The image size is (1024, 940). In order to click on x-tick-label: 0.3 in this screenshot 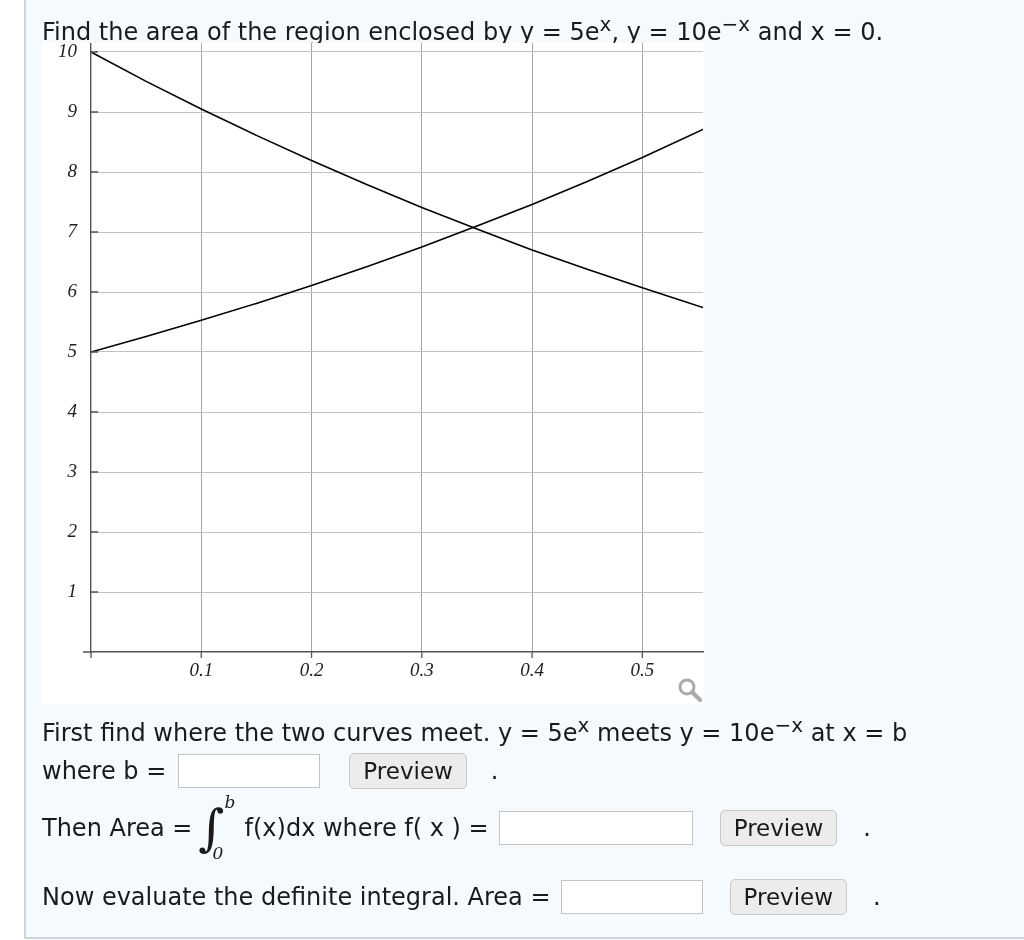, I will do `click(421, 670)`.